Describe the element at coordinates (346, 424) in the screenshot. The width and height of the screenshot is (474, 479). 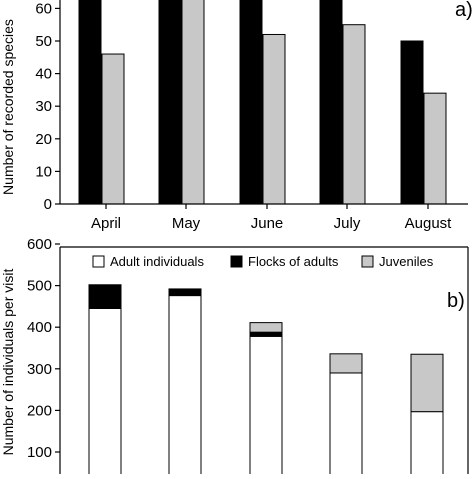
I see `bar-b-july-adult-individuals` at that location.